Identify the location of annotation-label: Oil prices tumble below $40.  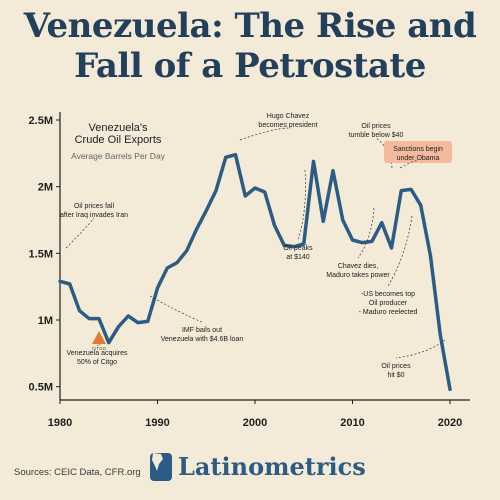
(376, 131).